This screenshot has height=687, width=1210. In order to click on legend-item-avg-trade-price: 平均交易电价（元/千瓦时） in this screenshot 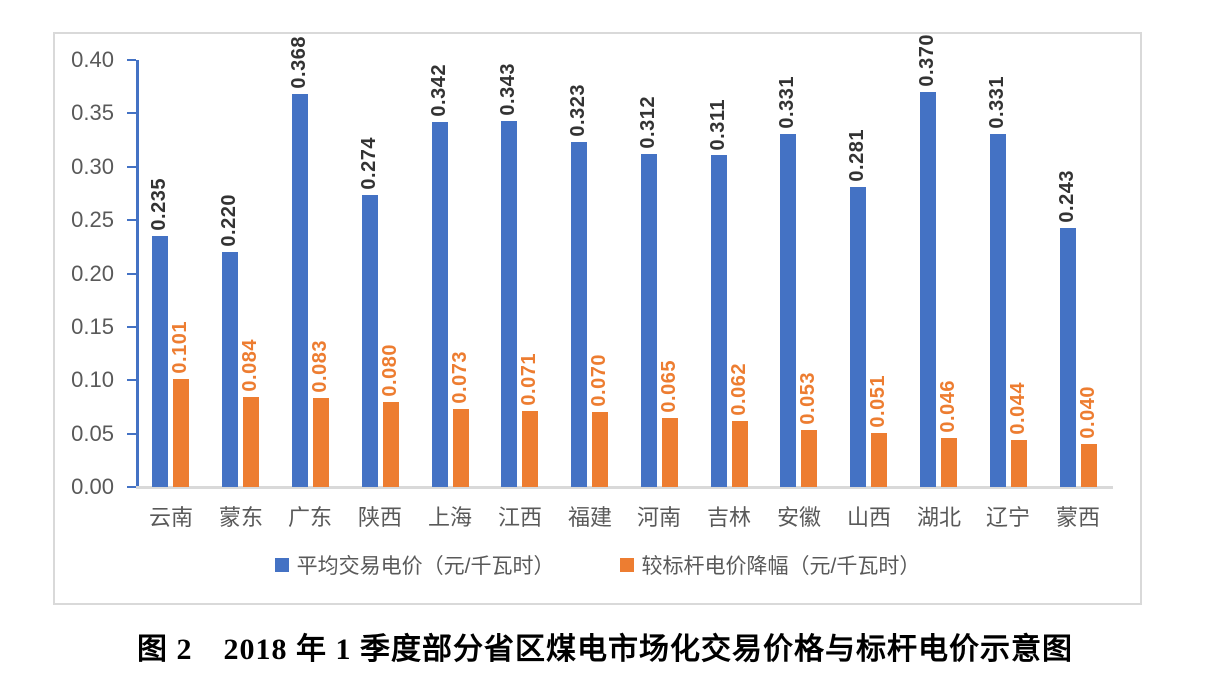, I will do `click(414, 565)`.